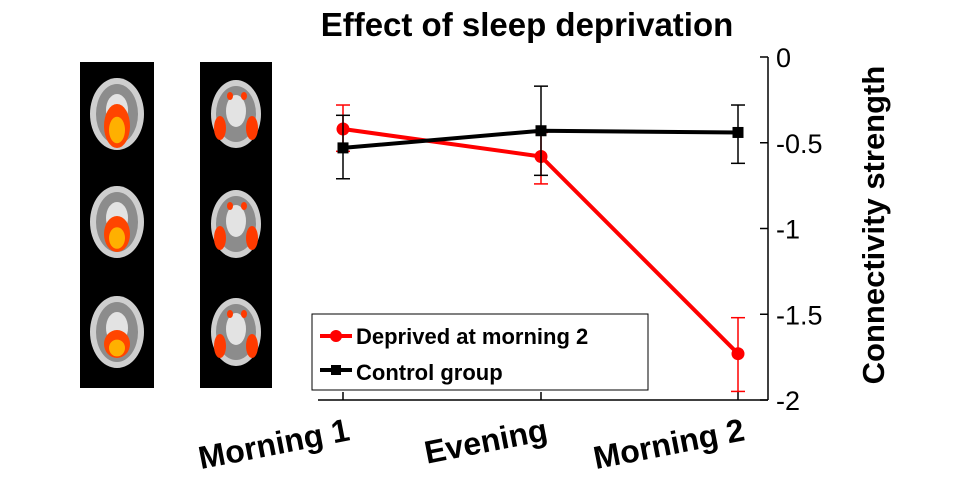 This screenshot has width=960, height=504. What do you see at coordinates (485, 441) in the screenshot?
I see `x-tick-label: Evening` at bounding box center [485, 441].